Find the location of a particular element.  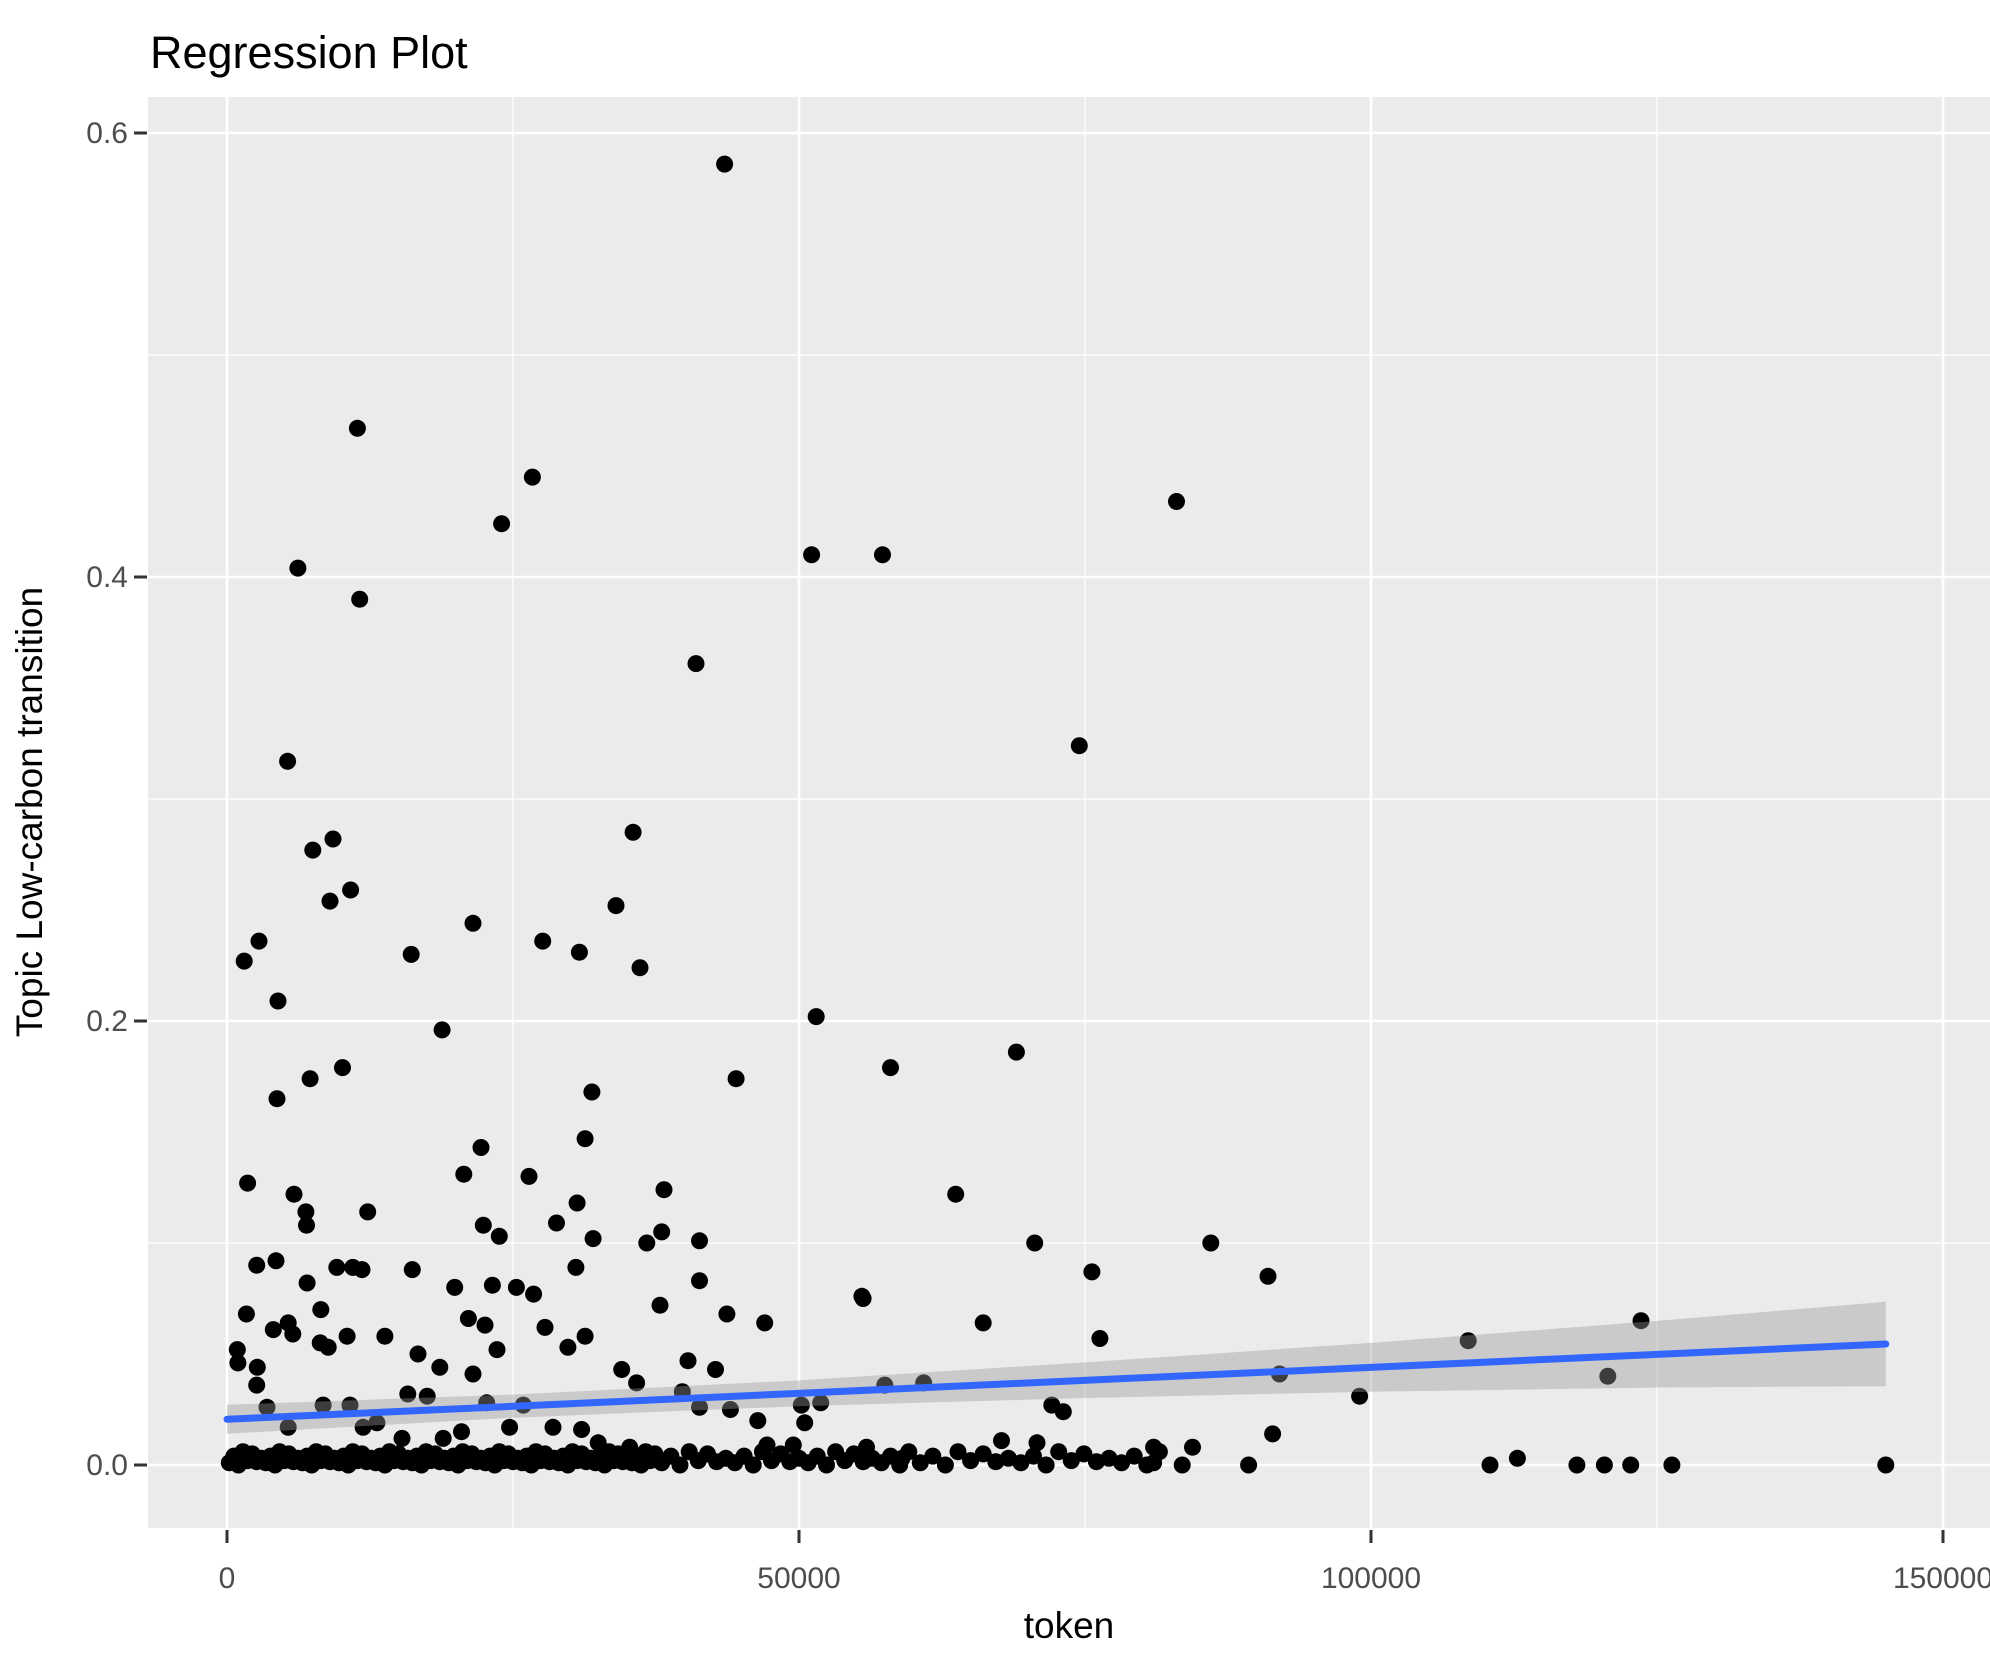

y-tick-label: 0.6 is located at coordinates (107, 133).